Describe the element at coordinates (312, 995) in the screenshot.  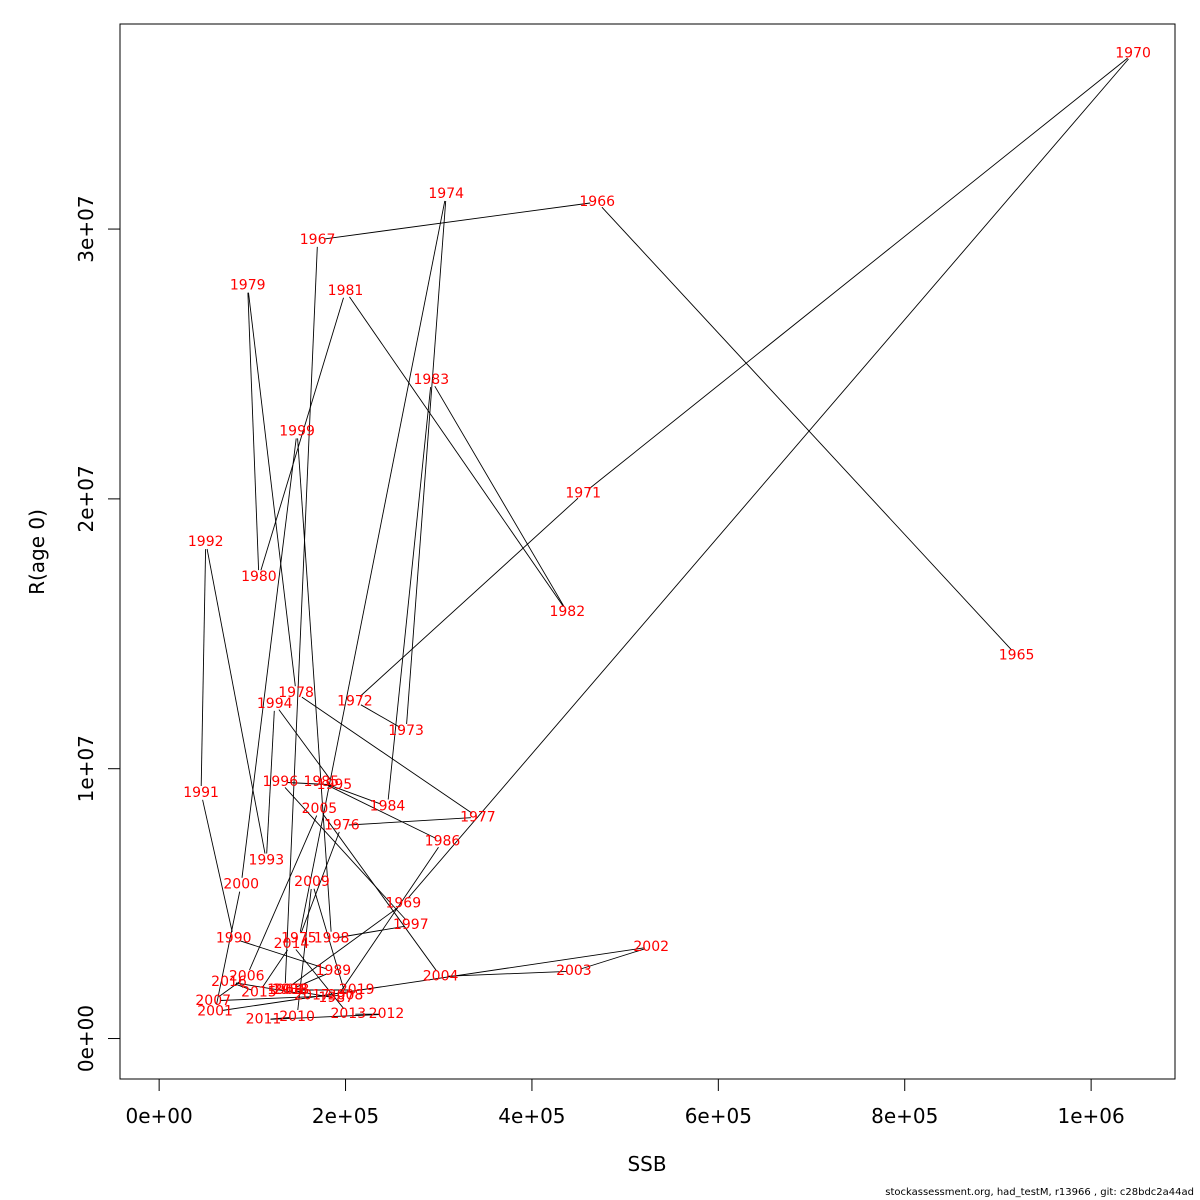
I see `year-label-2017: 2017` at that location.